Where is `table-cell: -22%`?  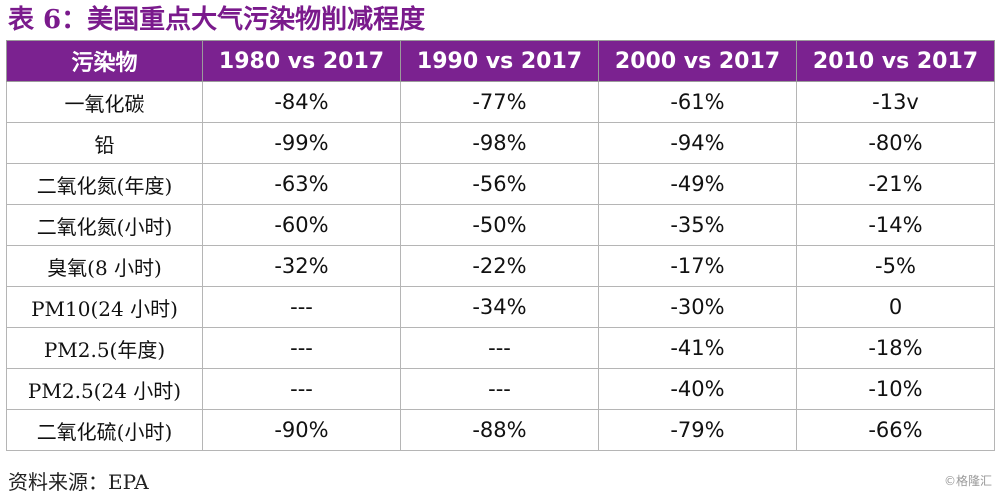 table-cell: -22% is located at coordinates (499, 266).